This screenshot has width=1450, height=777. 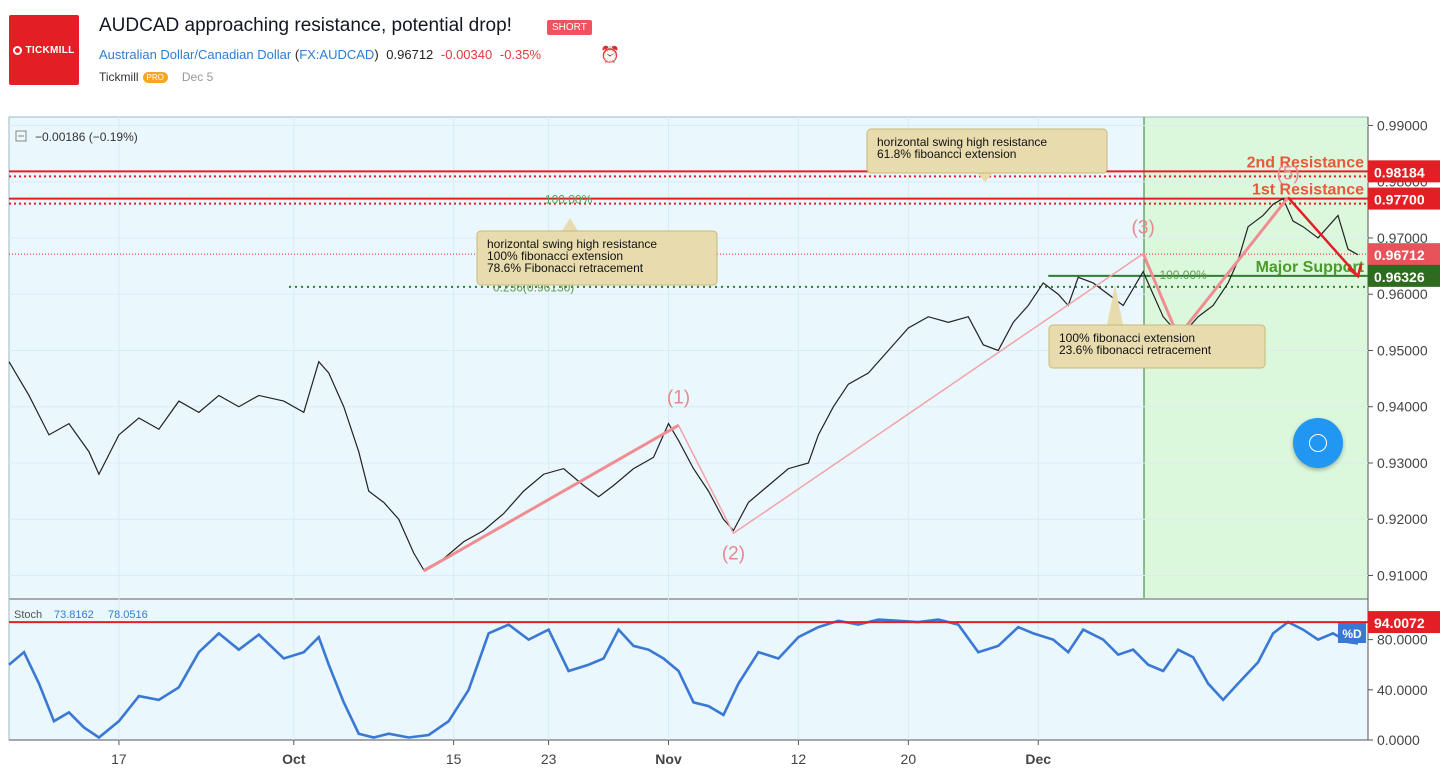 What do you see at coordinates (454, 759) in the screenshot?
I see `time-tick-label: 15` at bounding box center [454, 759].